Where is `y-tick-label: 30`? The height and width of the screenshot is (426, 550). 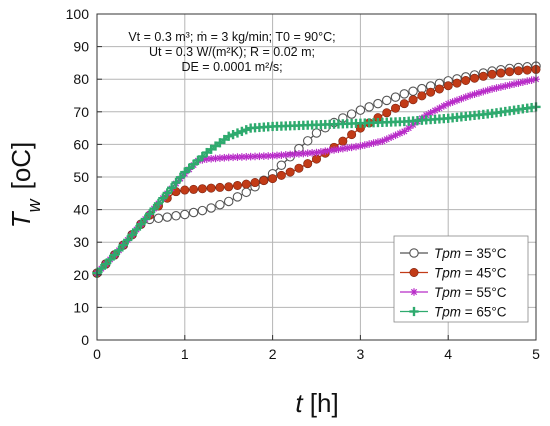
y-tick-label: 30 is located at coordinates (81, 242).